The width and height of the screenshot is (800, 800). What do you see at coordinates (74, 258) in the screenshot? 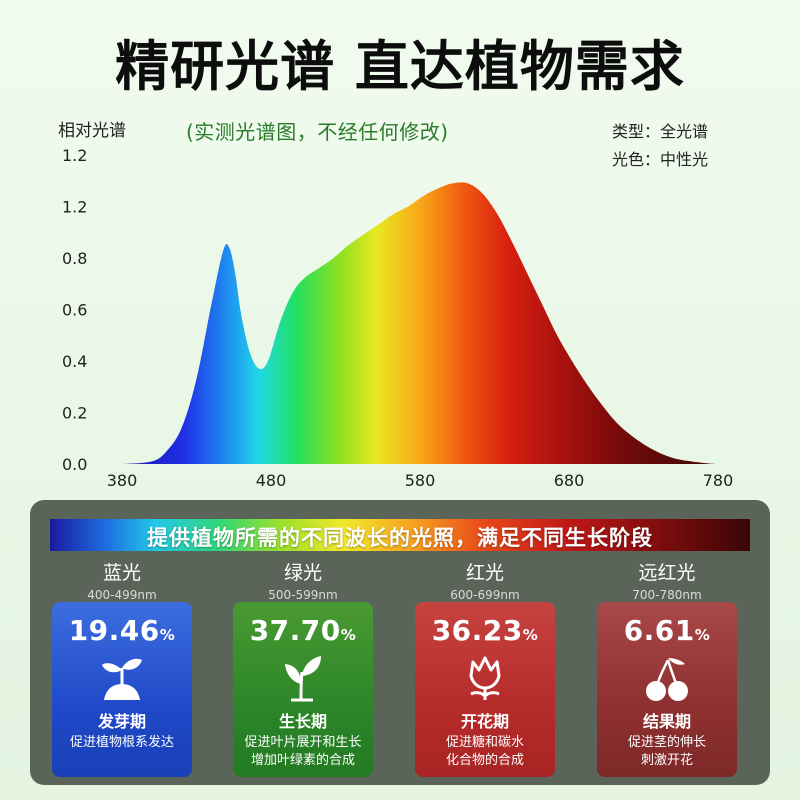
I see `y-tick-label: 0.8` at bounding box center [74, 258].